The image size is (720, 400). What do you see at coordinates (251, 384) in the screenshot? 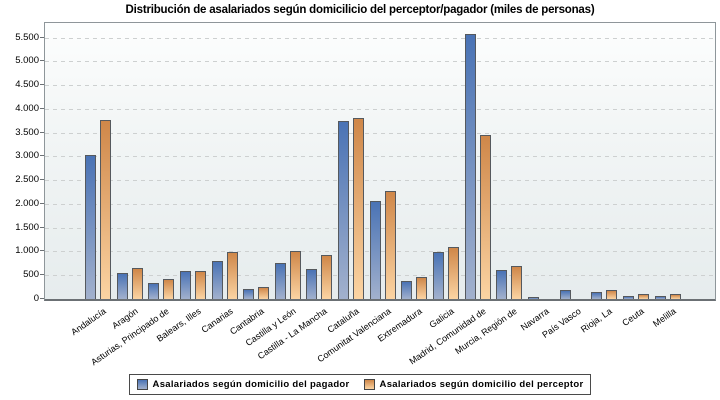
I see `legend-label: Asalariados según domicilio del pagador` at bounding box center [251, 384].